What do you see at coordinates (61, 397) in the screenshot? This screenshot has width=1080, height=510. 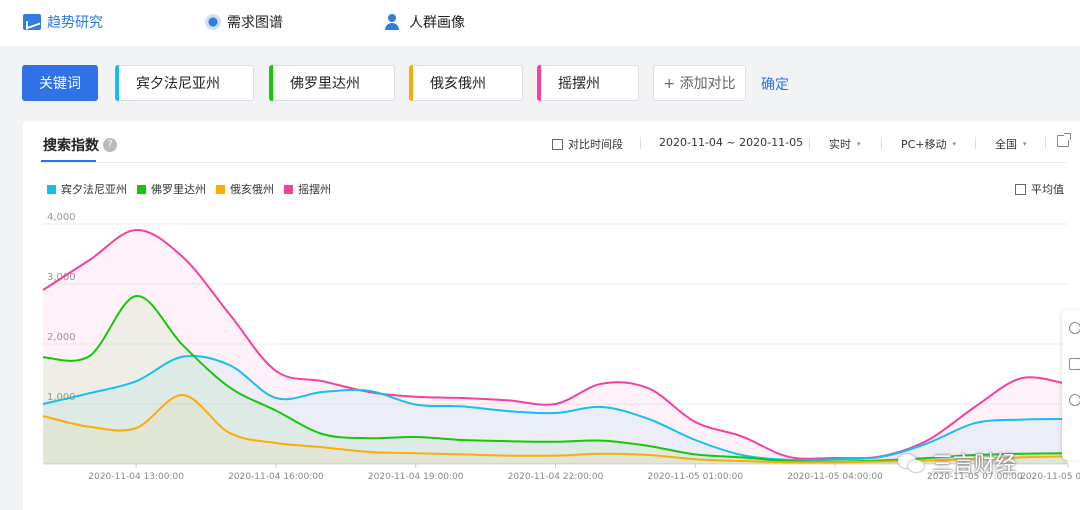 I see `y-tick-label: 1,000` at bounding box center [61, 397].